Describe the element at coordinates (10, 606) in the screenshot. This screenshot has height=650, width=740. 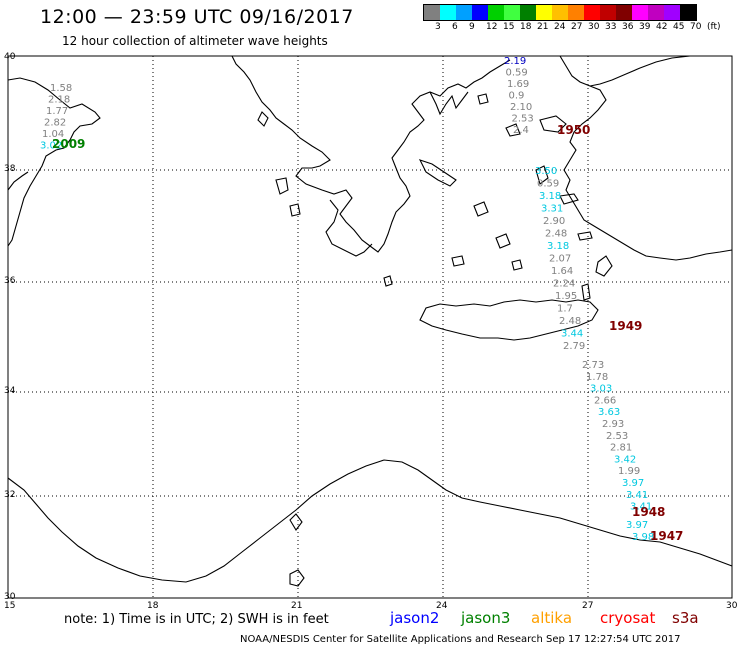
I see `lon-label-15: 15` at that location.